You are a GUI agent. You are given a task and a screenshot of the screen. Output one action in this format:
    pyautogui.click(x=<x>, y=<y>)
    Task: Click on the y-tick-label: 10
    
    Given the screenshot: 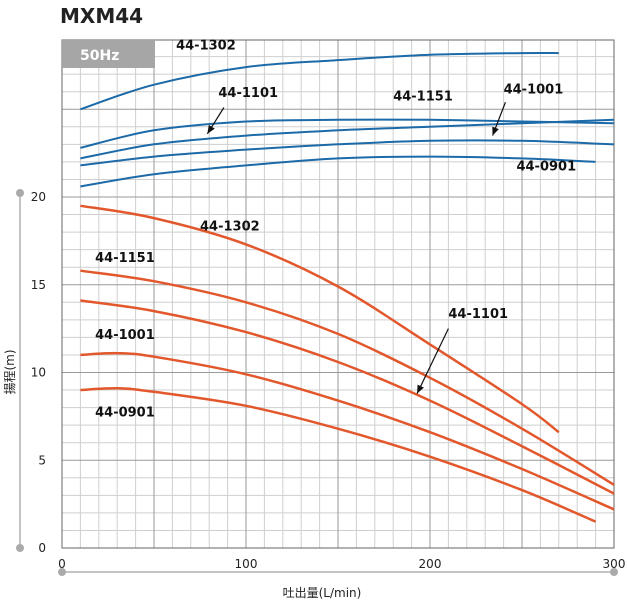 What is the action you would take?
    pyautogui.click(x=38, y=373)
    